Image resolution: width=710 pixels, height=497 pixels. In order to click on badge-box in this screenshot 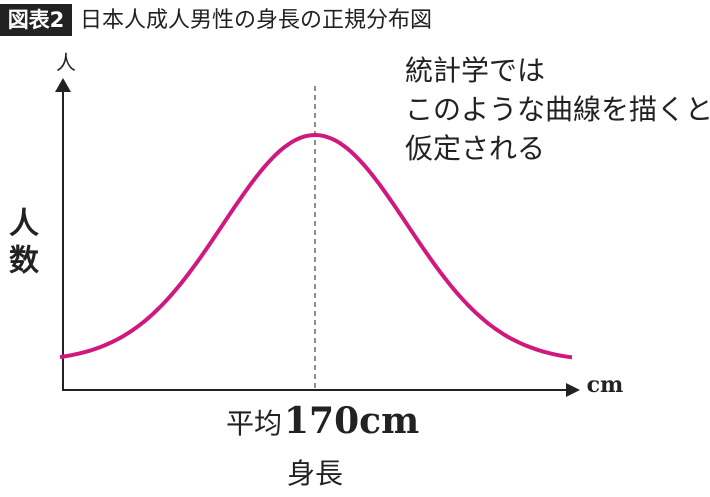, I will do `click(36, 20)`.